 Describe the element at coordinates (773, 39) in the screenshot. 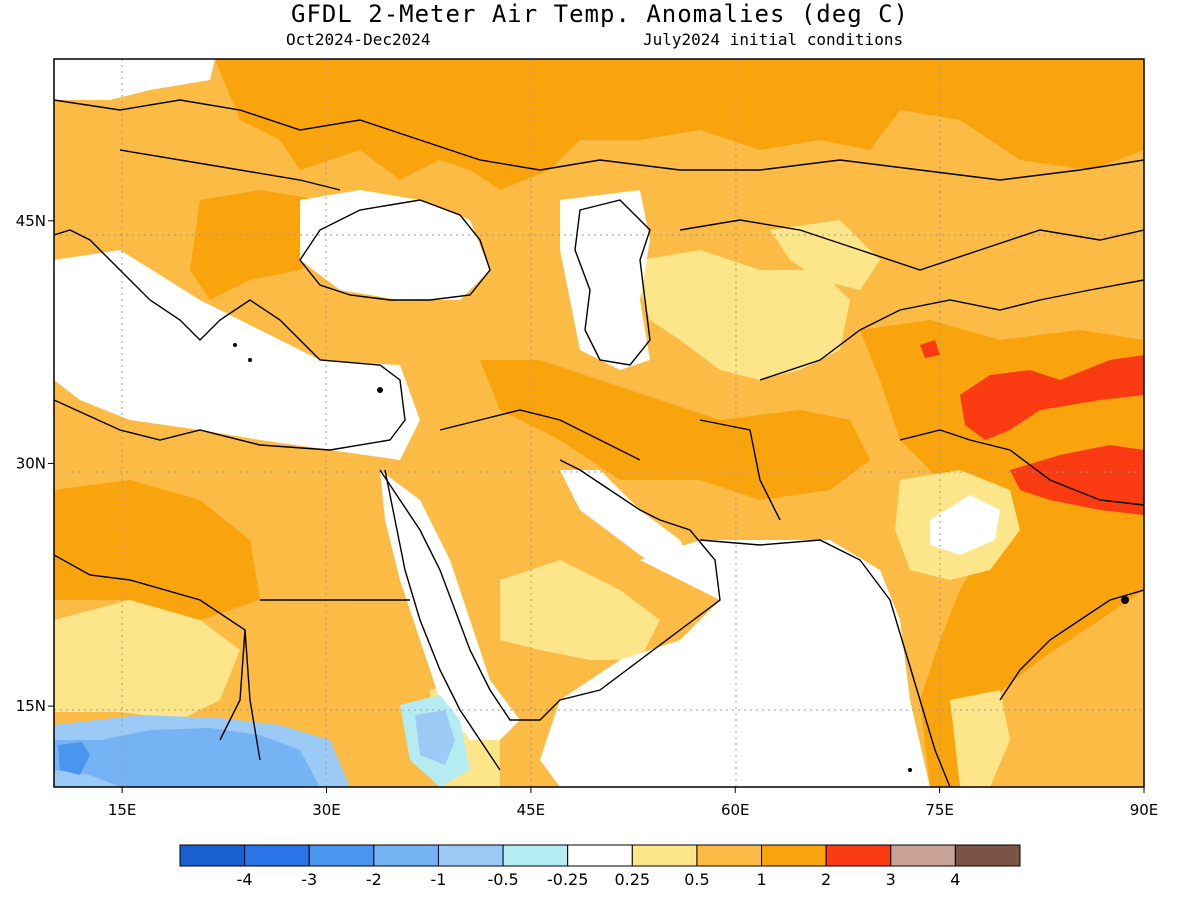

I see `initial-conditions: July2024 initial conditions` at that location.